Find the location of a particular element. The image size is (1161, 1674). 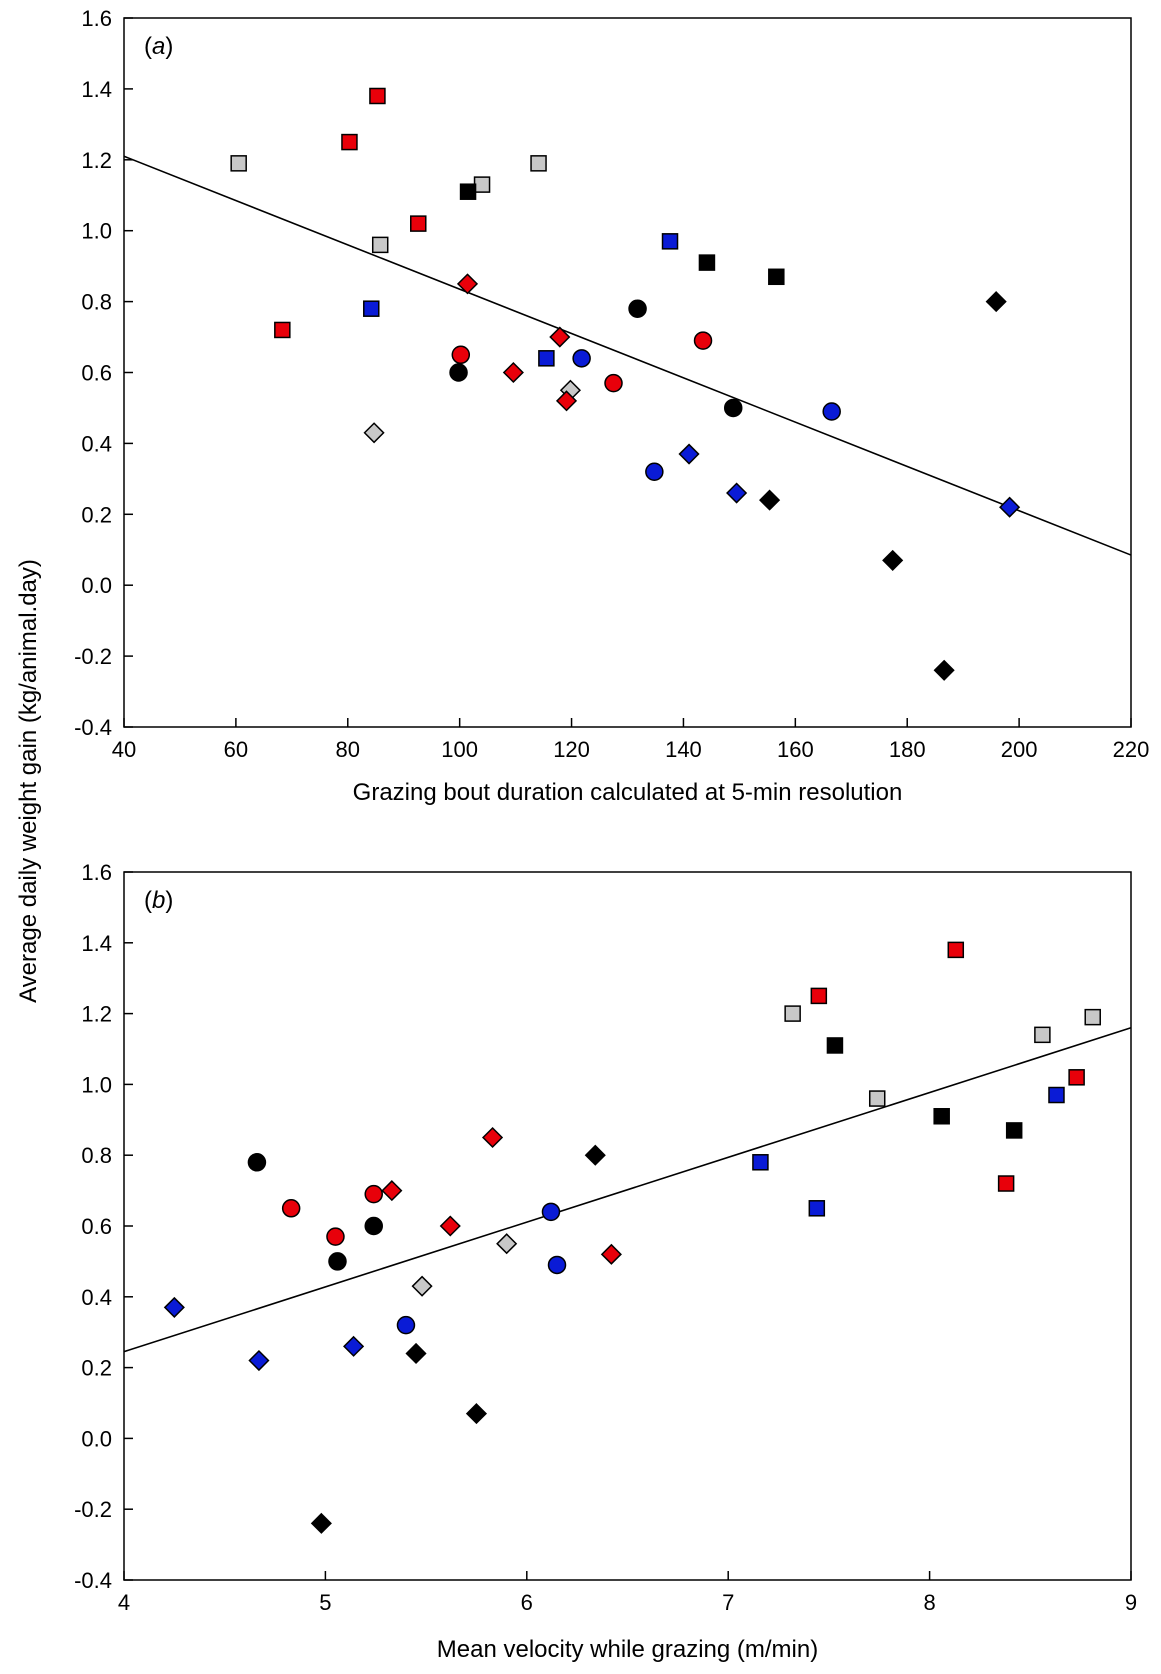

panel-label: (a) is located at coordinates (158, 46).